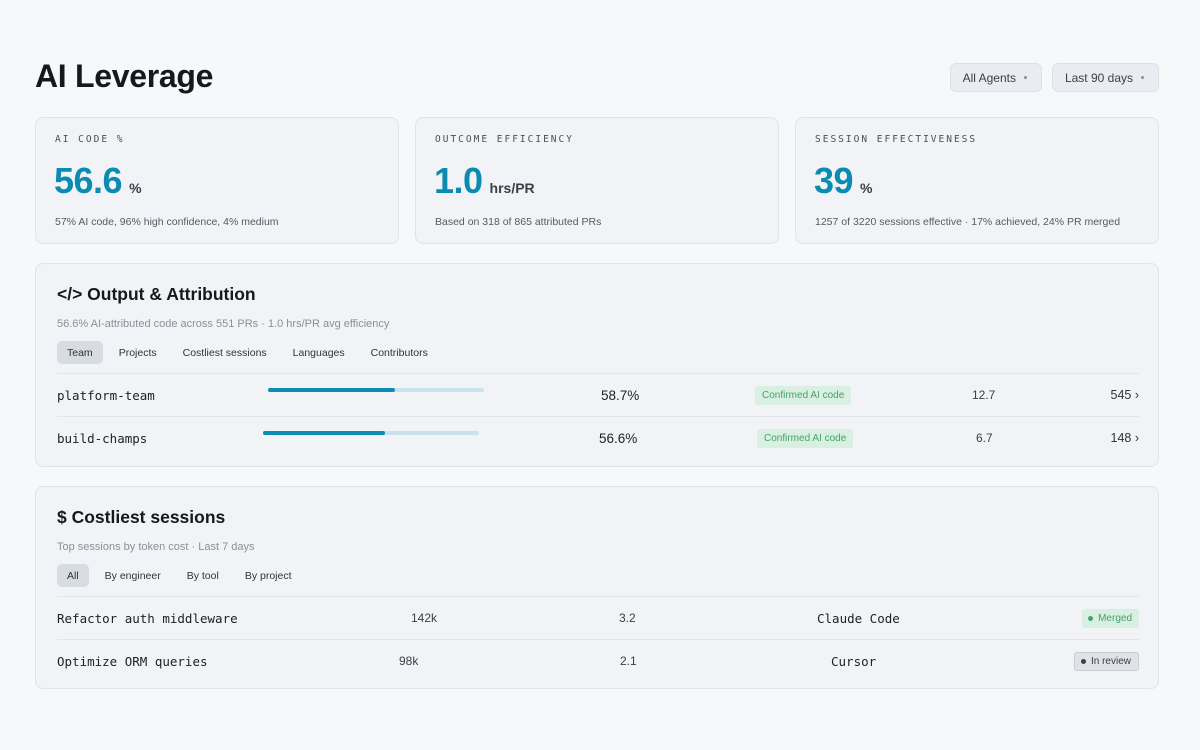  Describe the element at coordinates (137, 352) in the screenshot. I see `tab-projects: Projects` at that location.